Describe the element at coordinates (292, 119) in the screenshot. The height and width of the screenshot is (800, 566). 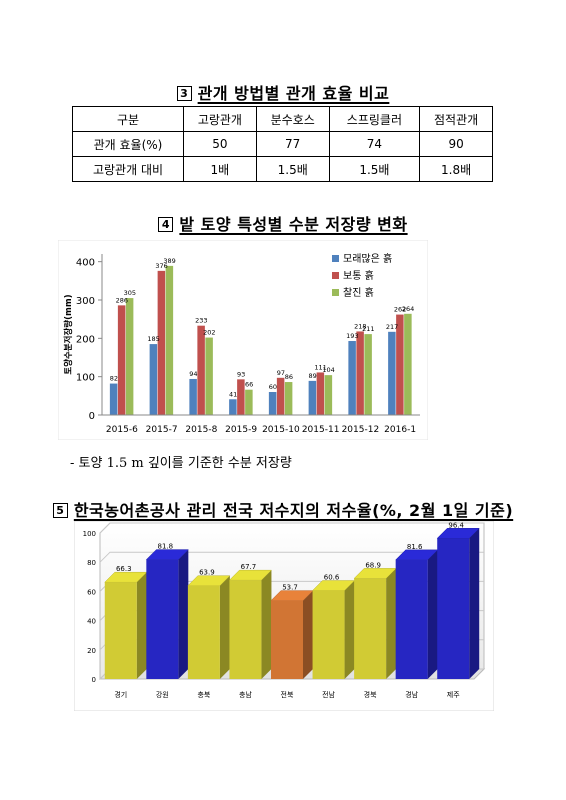
I see `table-header-cell: 분수호스` at that location.